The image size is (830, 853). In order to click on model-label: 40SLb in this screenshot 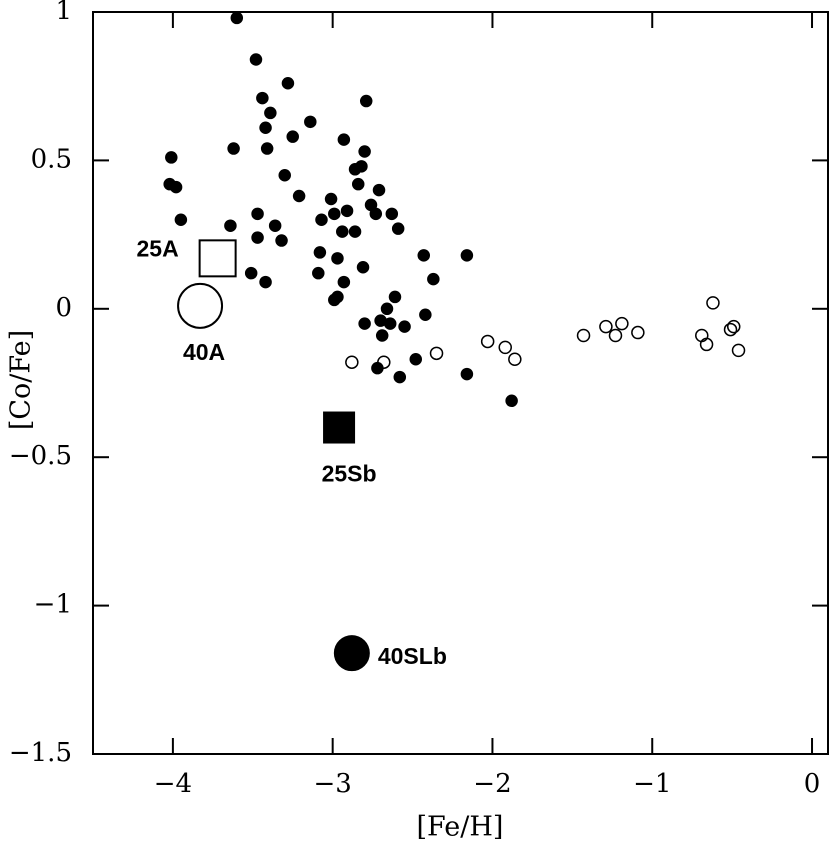, I will do `click(412, 656)`.